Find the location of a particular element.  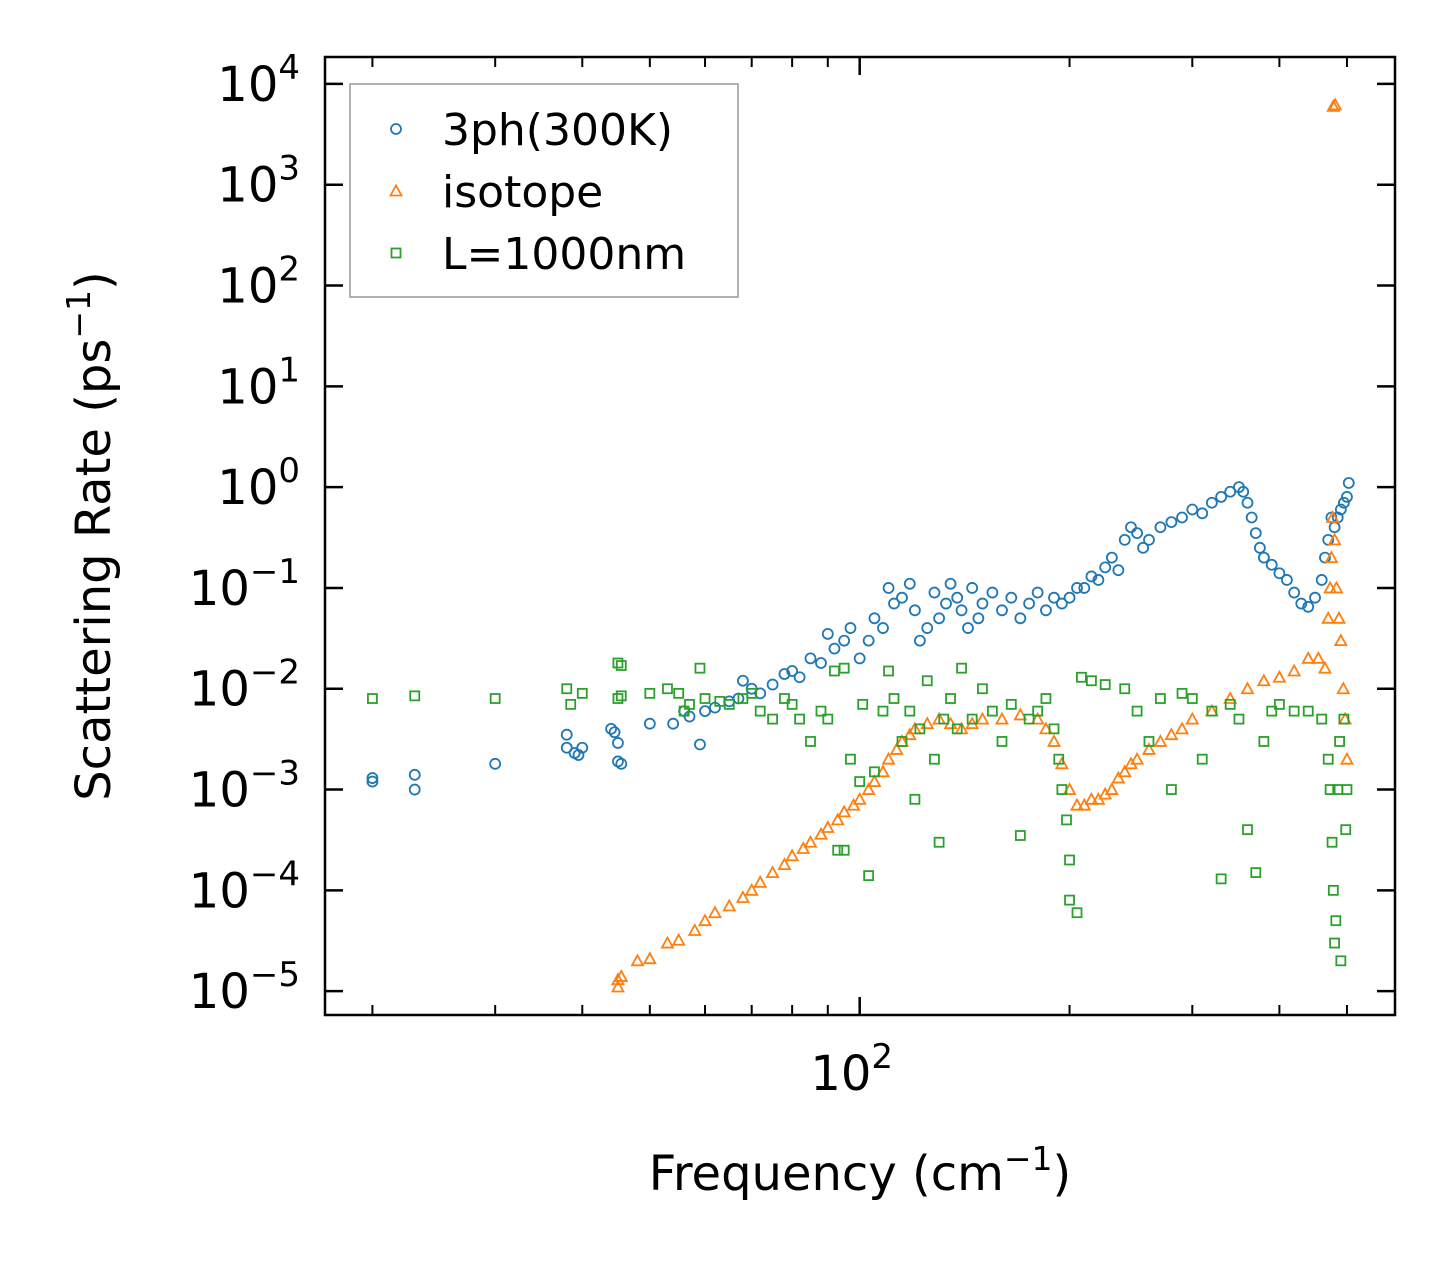

y-tick-label: 10−3 is located at coordinates (244, 786).